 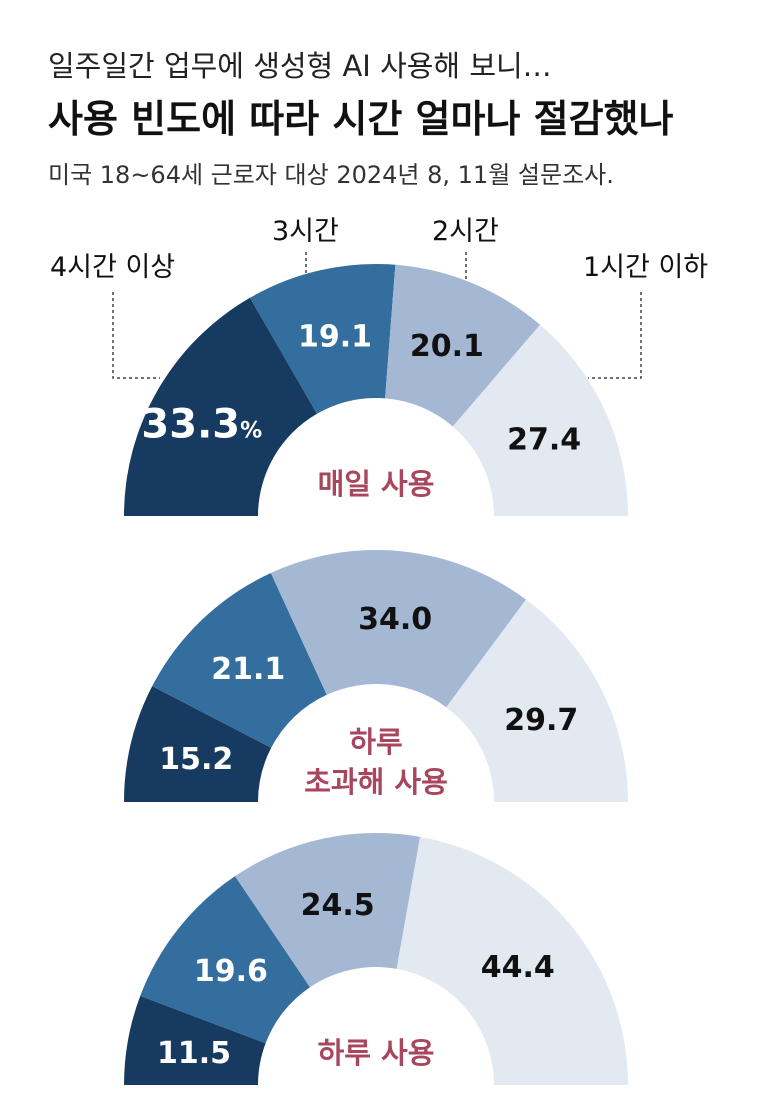 What do you see at coordinates (251, 431) in the screenshot?
I see `percent-unit: %` at bounding box center [251, 431].